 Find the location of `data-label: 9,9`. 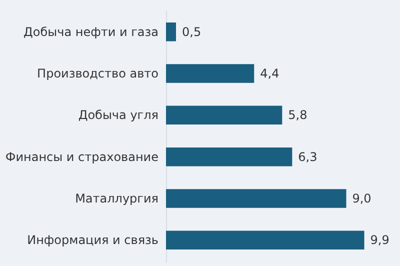

data-label: 9,9 is located at coordinates (380, 240).